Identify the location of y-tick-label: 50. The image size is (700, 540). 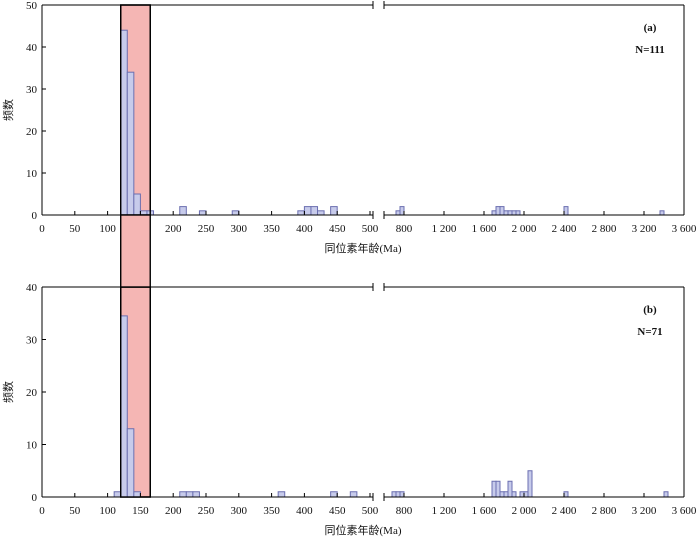
(32, 6).